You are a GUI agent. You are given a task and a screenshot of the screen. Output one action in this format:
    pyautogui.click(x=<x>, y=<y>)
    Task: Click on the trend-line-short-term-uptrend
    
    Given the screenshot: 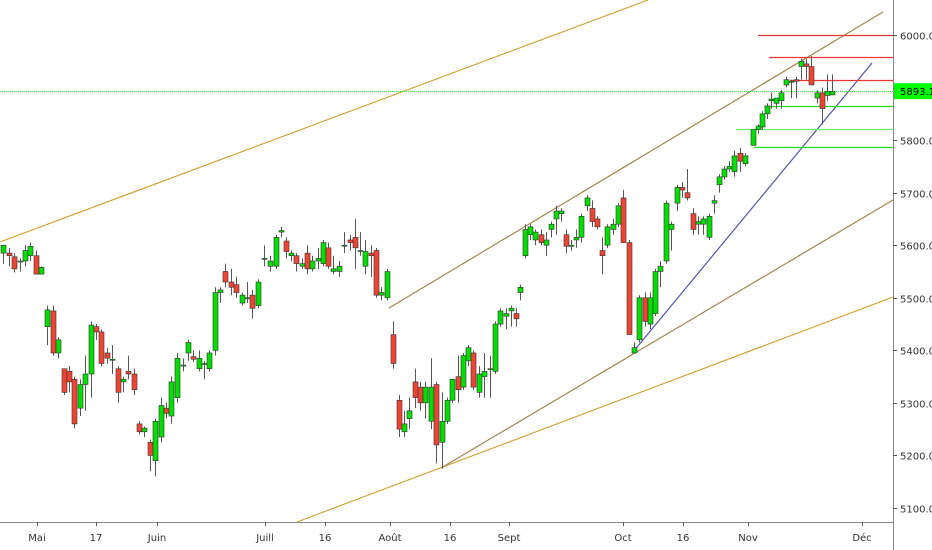 What is the action you would take?
    pyautogui.click(x=752, y=207)
    